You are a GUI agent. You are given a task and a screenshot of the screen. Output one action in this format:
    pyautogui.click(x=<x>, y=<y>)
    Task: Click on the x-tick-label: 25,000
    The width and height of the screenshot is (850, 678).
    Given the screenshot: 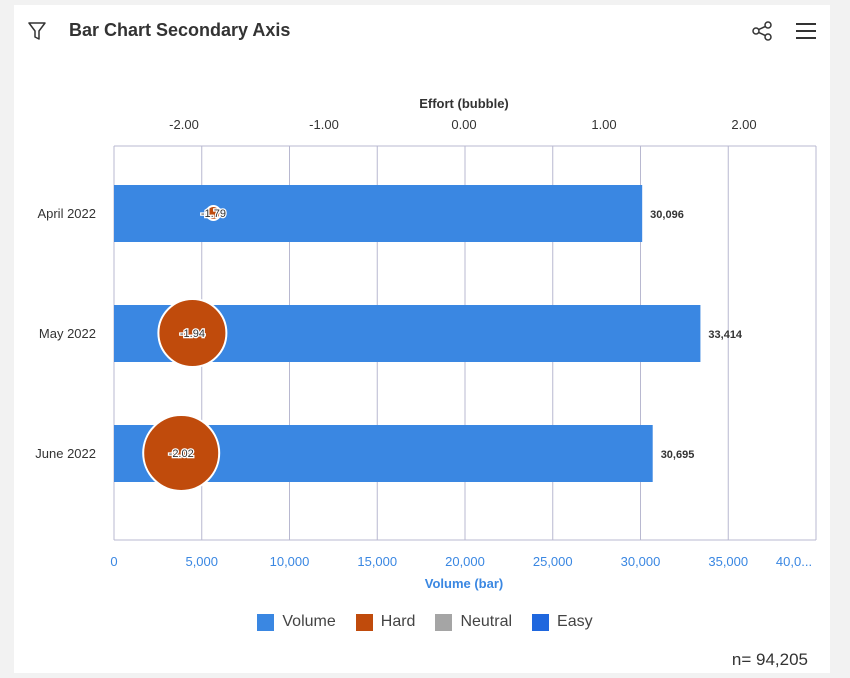 What is the action you would take?
    pyautogui.click(x=553, y=561)
    